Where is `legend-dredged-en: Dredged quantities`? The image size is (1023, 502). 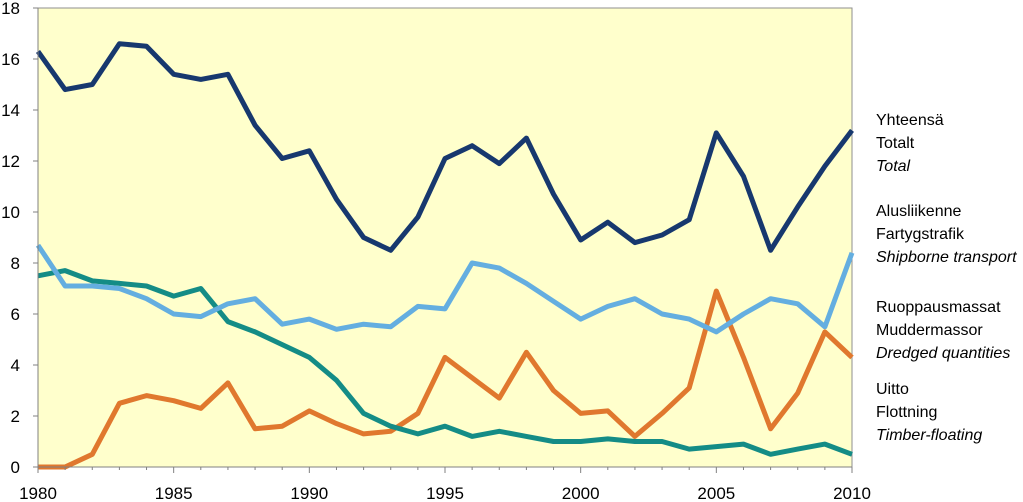 legend-dredged-en: Dredged quantities is located at coordinates (943, 353).